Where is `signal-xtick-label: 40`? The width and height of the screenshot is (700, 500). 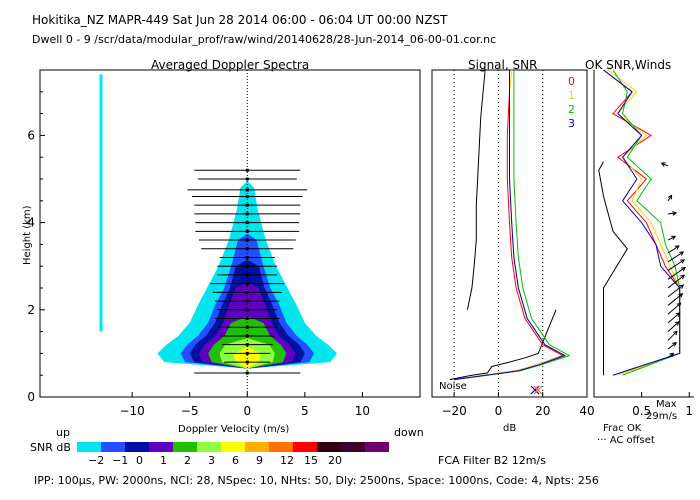 signal-xtick-label: 40 is located at coordinates (586, 411).